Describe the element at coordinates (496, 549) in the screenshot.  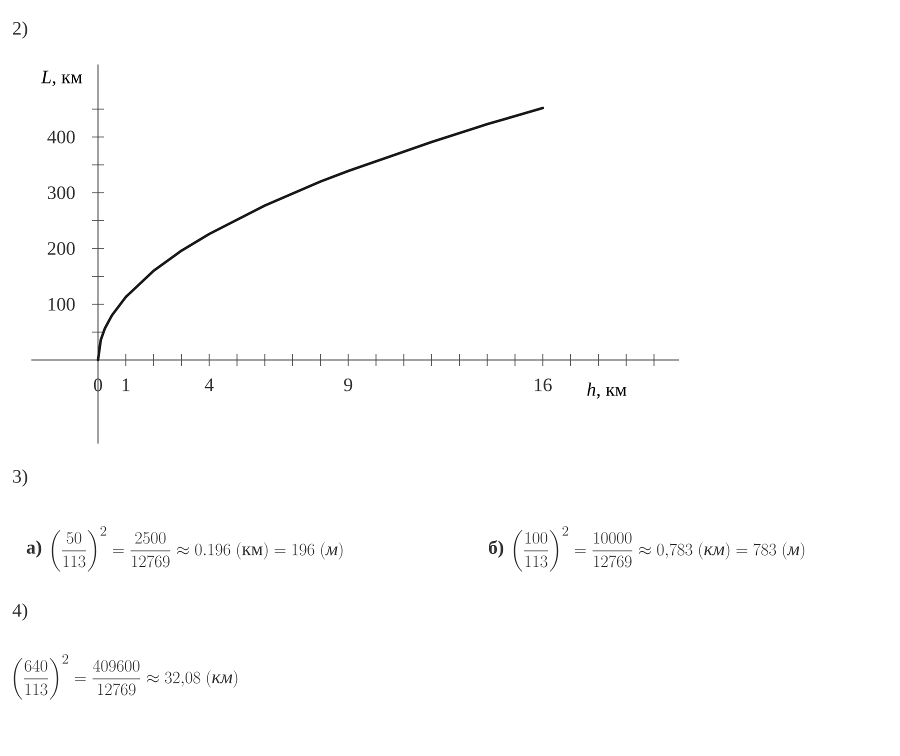
I see `text: б)` at that location.